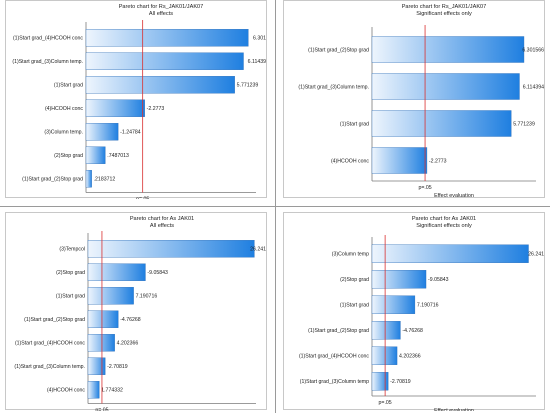 This screenshot has width=550, height=413. What do you see at coordinates (105, 180) in the screenshot?
I see `value-label: .2183712` at bounding box center [105, 180].